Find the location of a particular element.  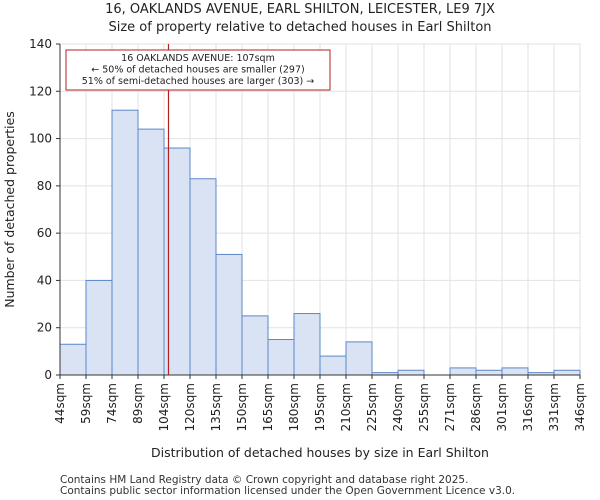

x-tick-label: 180sqm is located at coordinates (294, 407).